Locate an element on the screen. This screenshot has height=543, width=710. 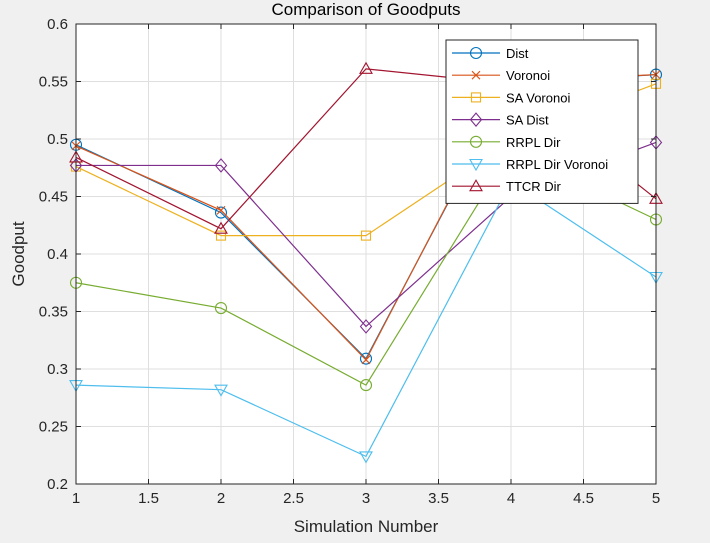
legend-label: TTCR Dir is located at coordinates (534, 186).